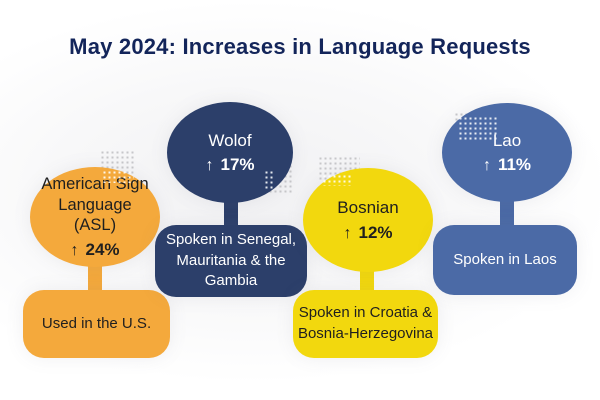  I want to click on language-name: Wolof, so click(230, 140).